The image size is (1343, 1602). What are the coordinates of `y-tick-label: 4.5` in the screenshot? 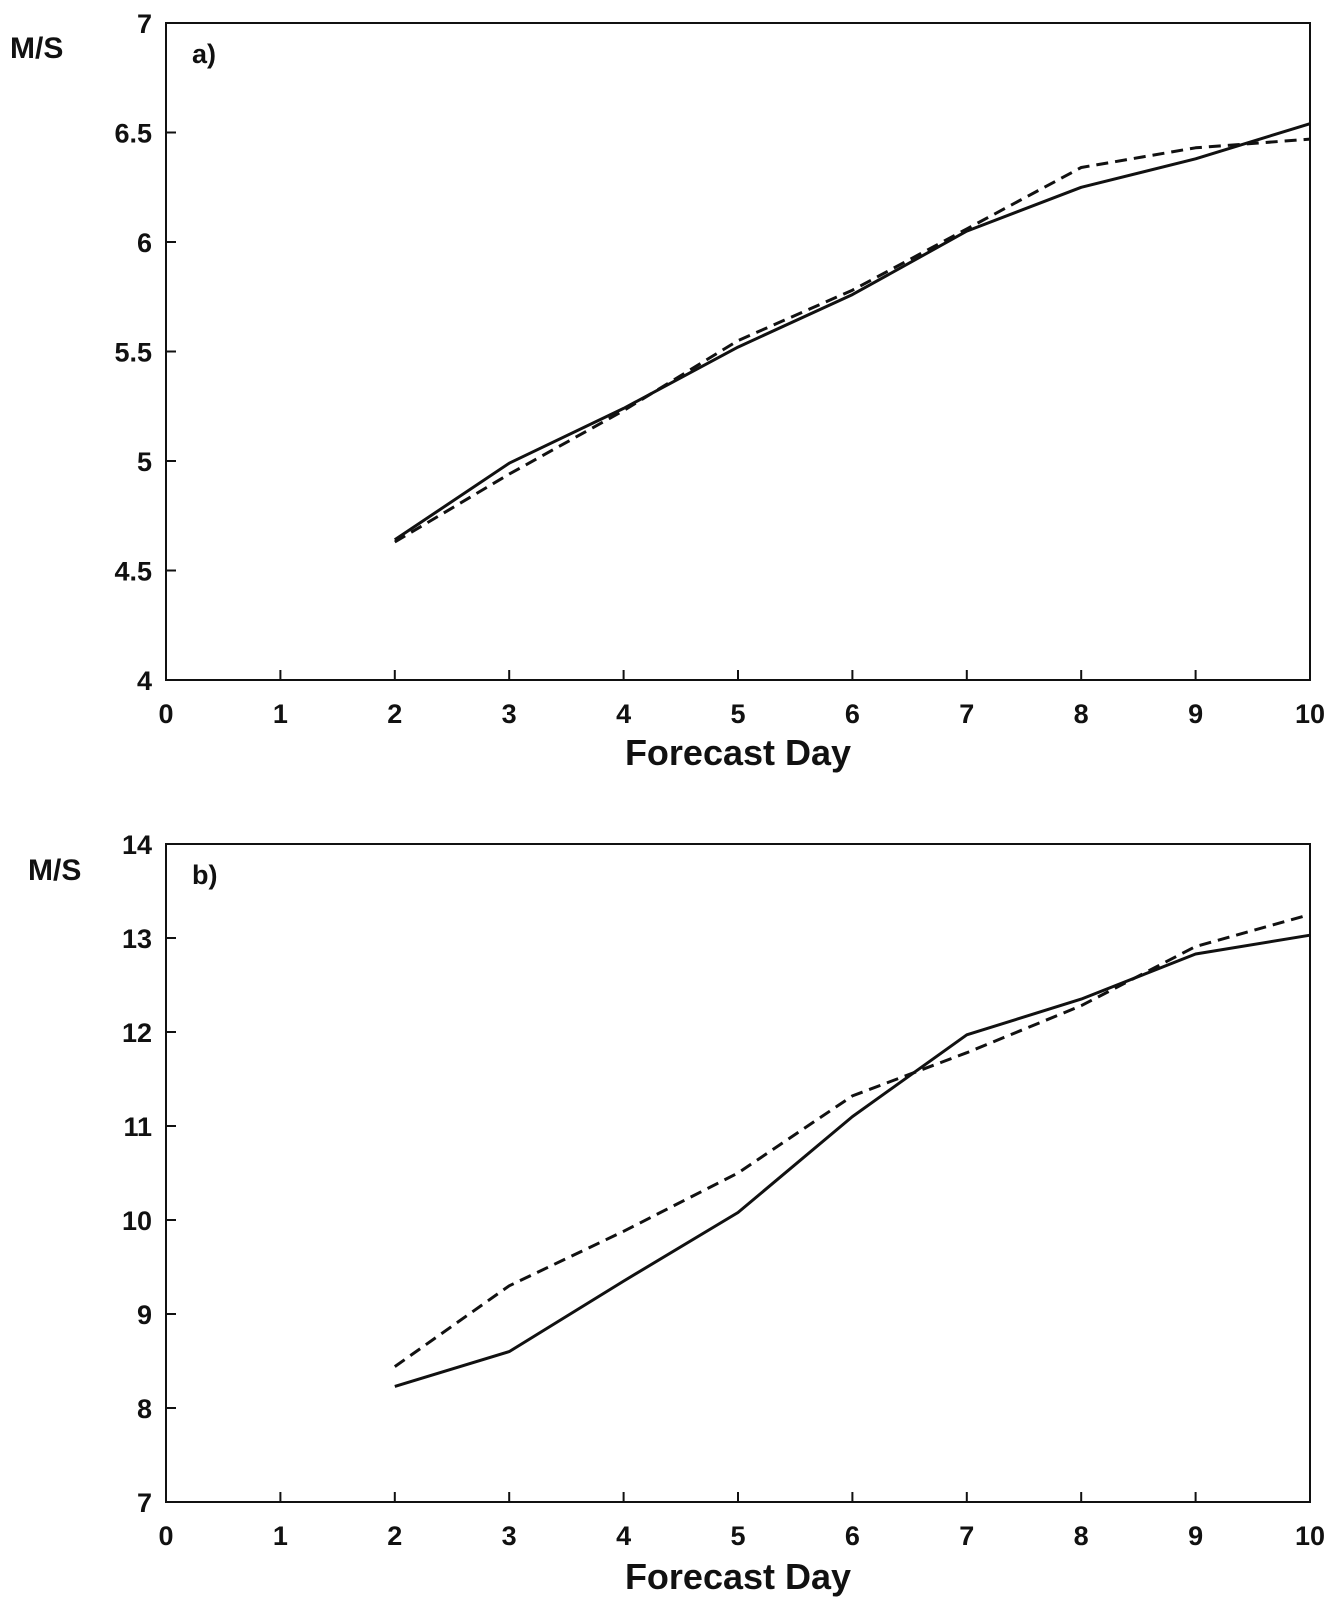 It's located at (133, 572).